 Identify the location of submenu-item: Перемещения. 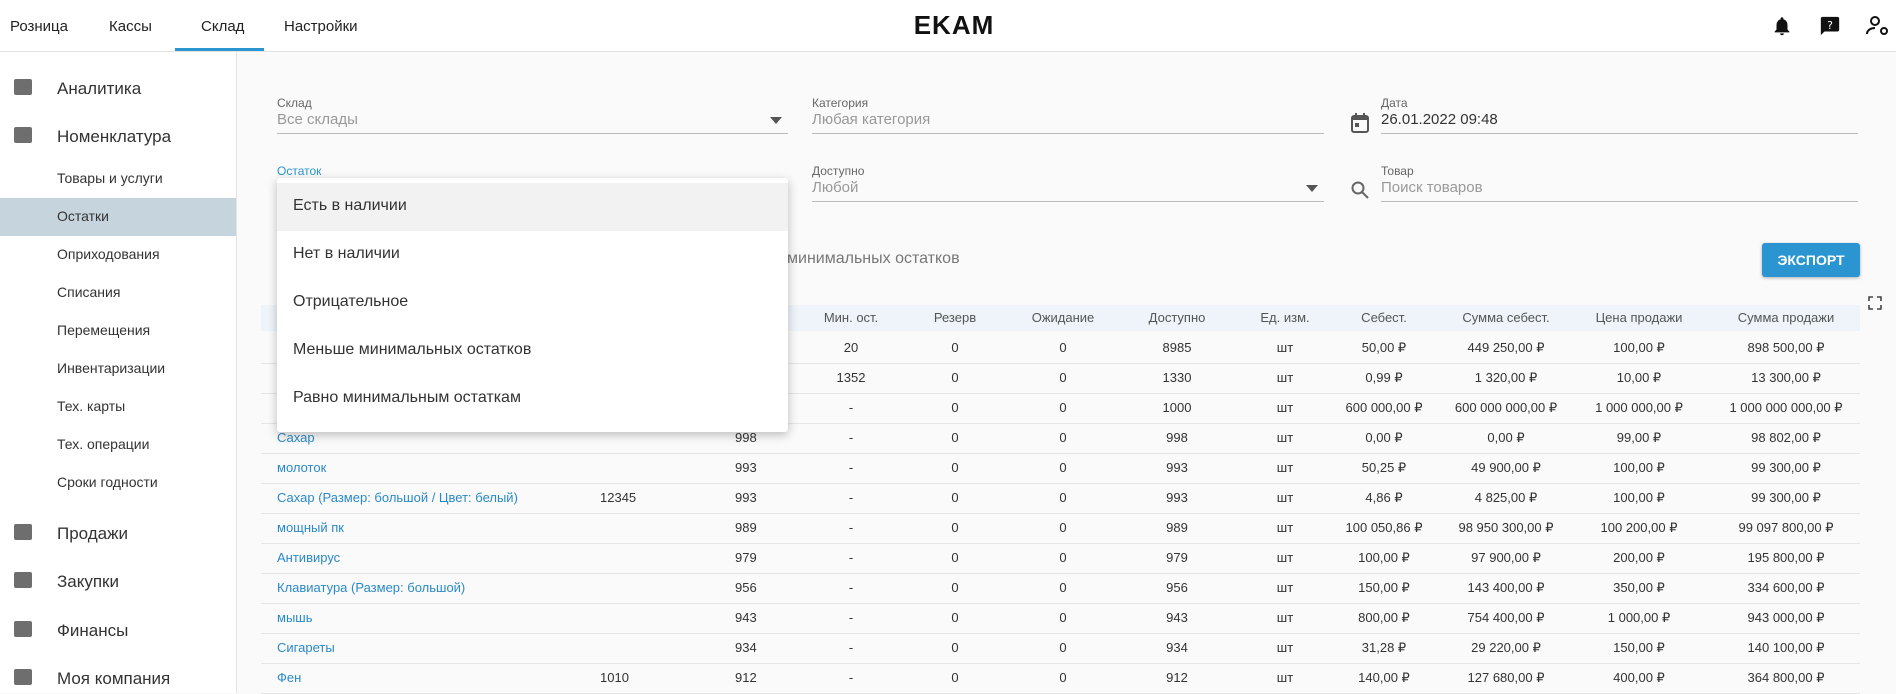
(104, 330).